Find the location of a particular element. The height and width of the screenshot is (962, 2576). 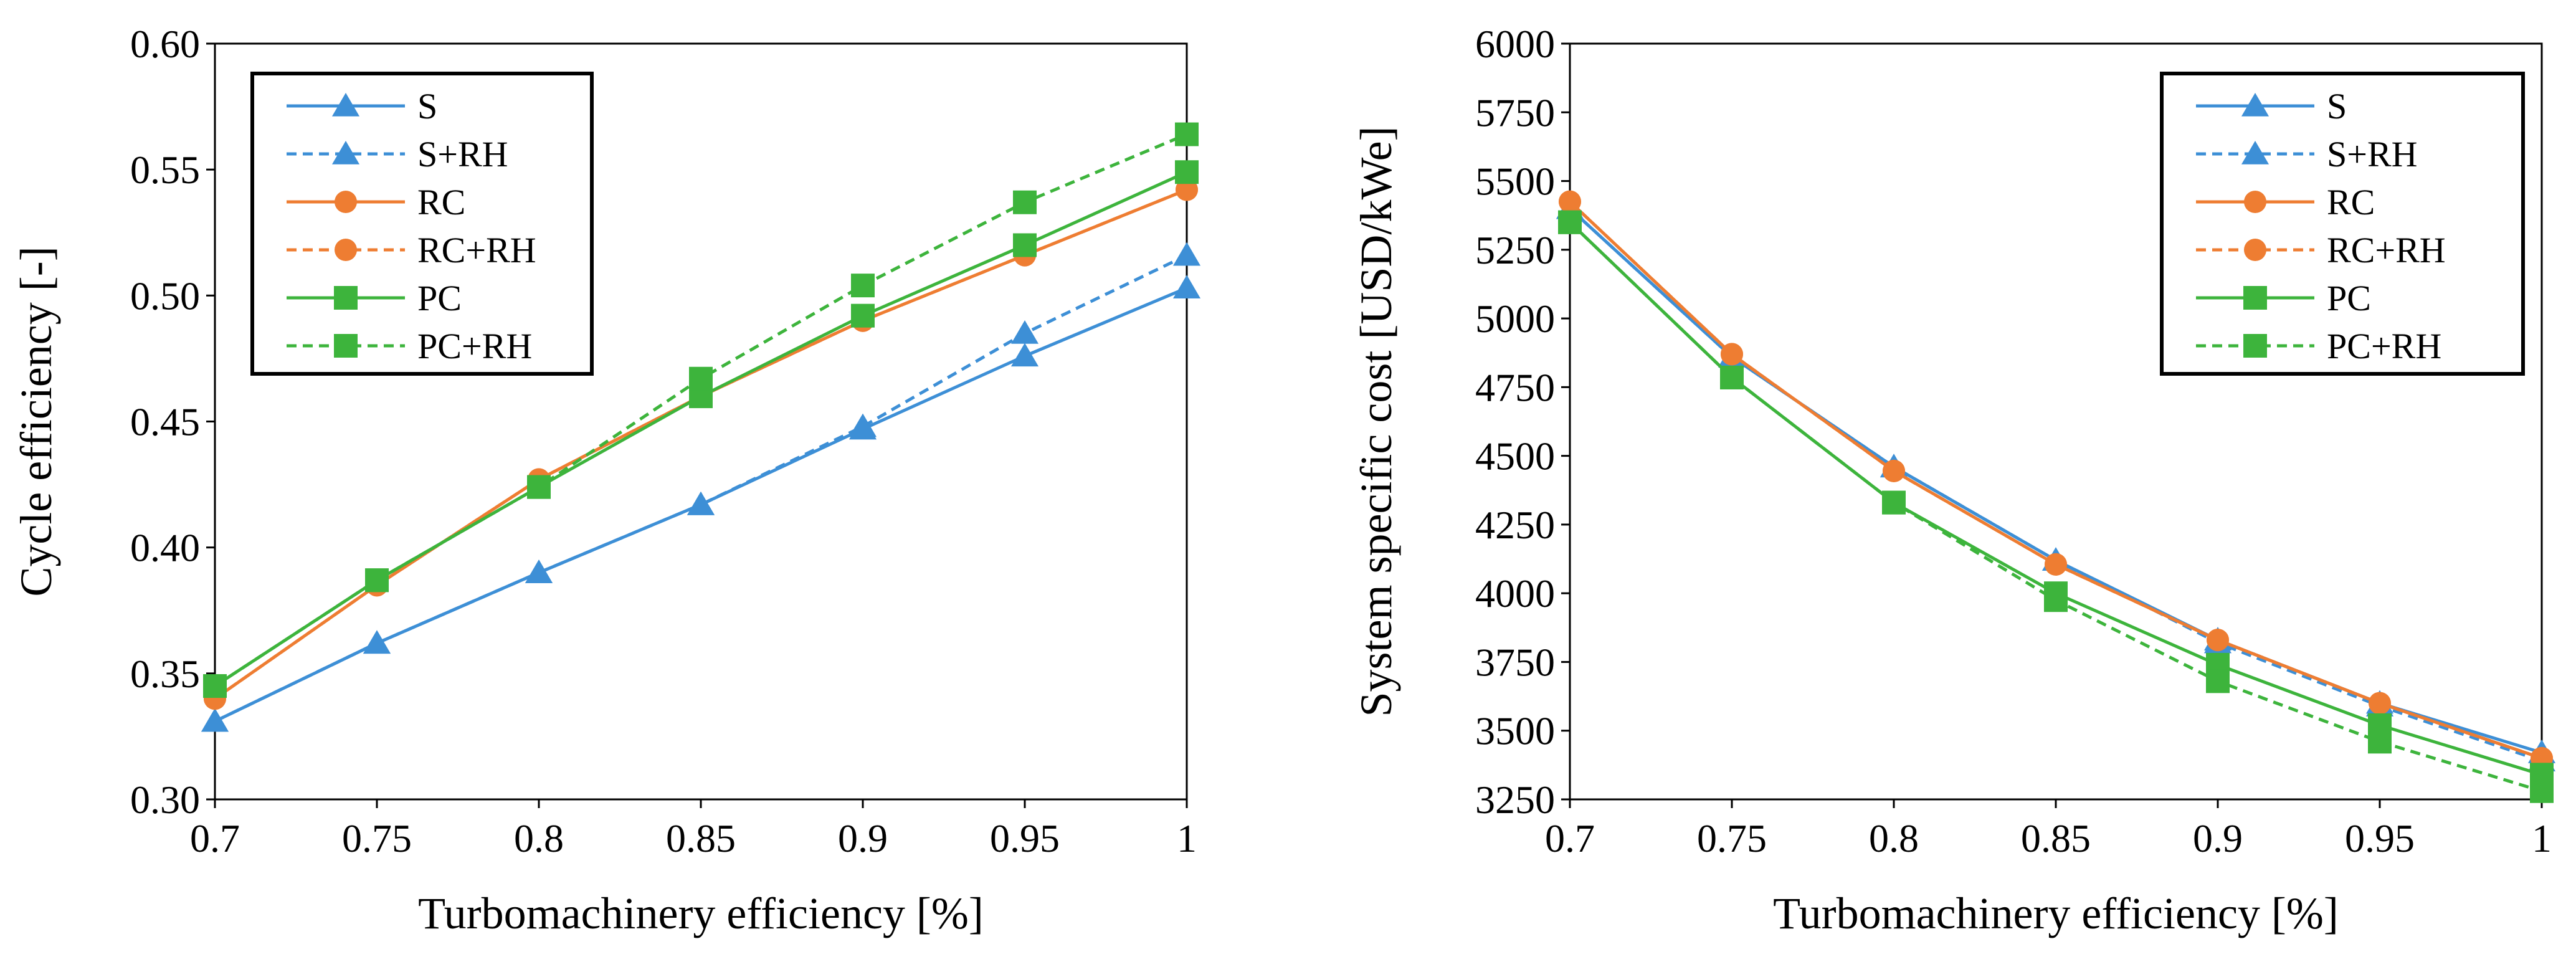

y-tick-label: 5250 is located at coordinates (1515, 250).